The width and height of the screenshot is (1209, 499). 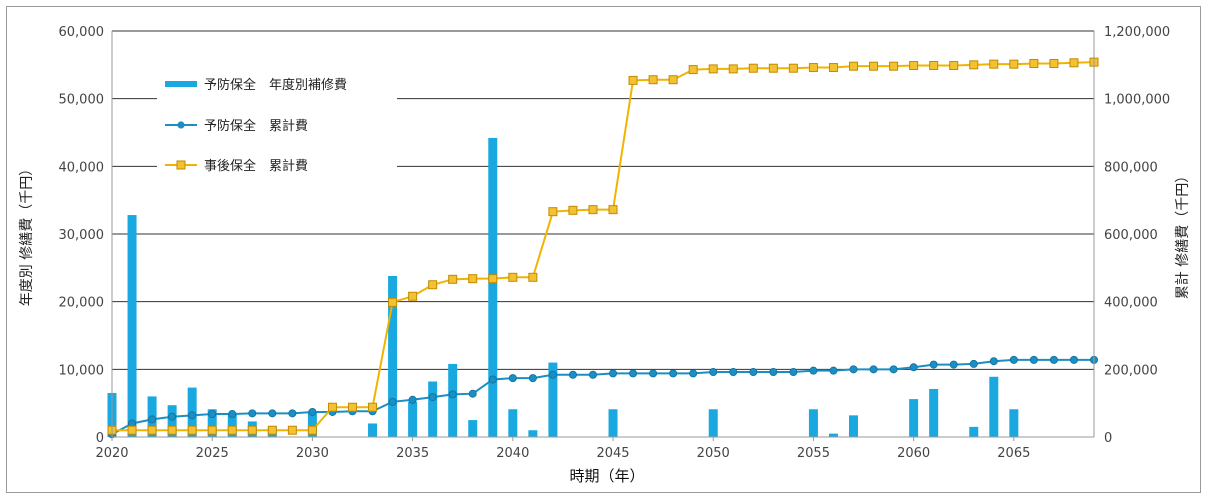 I want to click on x-tick-label: 2025, so click(x=212, y=453).